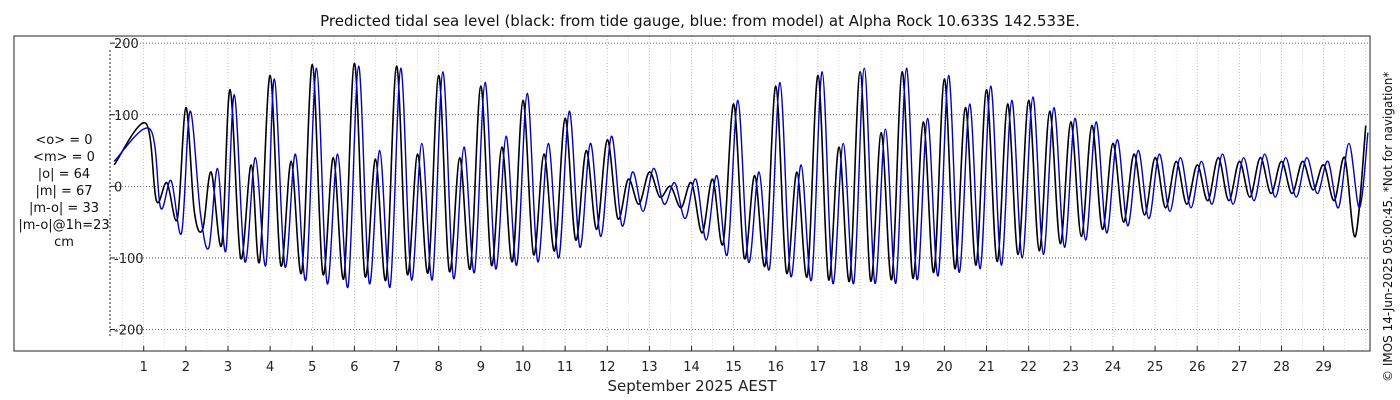  I want to click on x-tick-label: 12, so click(607, 367).